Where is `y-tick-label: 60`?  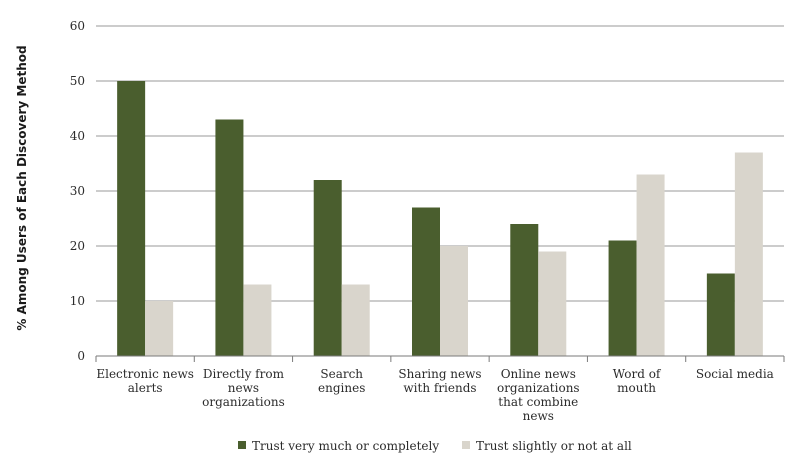 y-tick-label: 60 is located at coordinates (77, 26).